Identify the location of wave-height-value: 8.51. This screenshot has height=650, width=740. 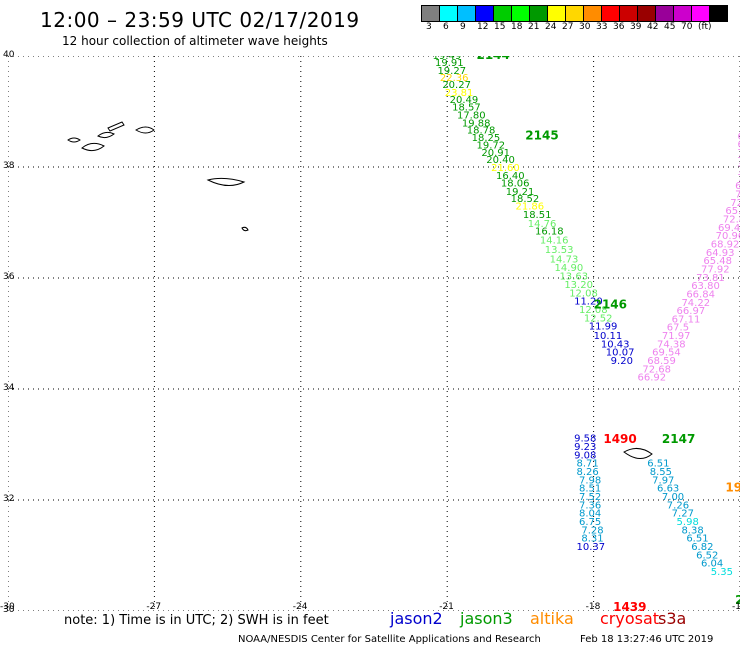
(590, 489).